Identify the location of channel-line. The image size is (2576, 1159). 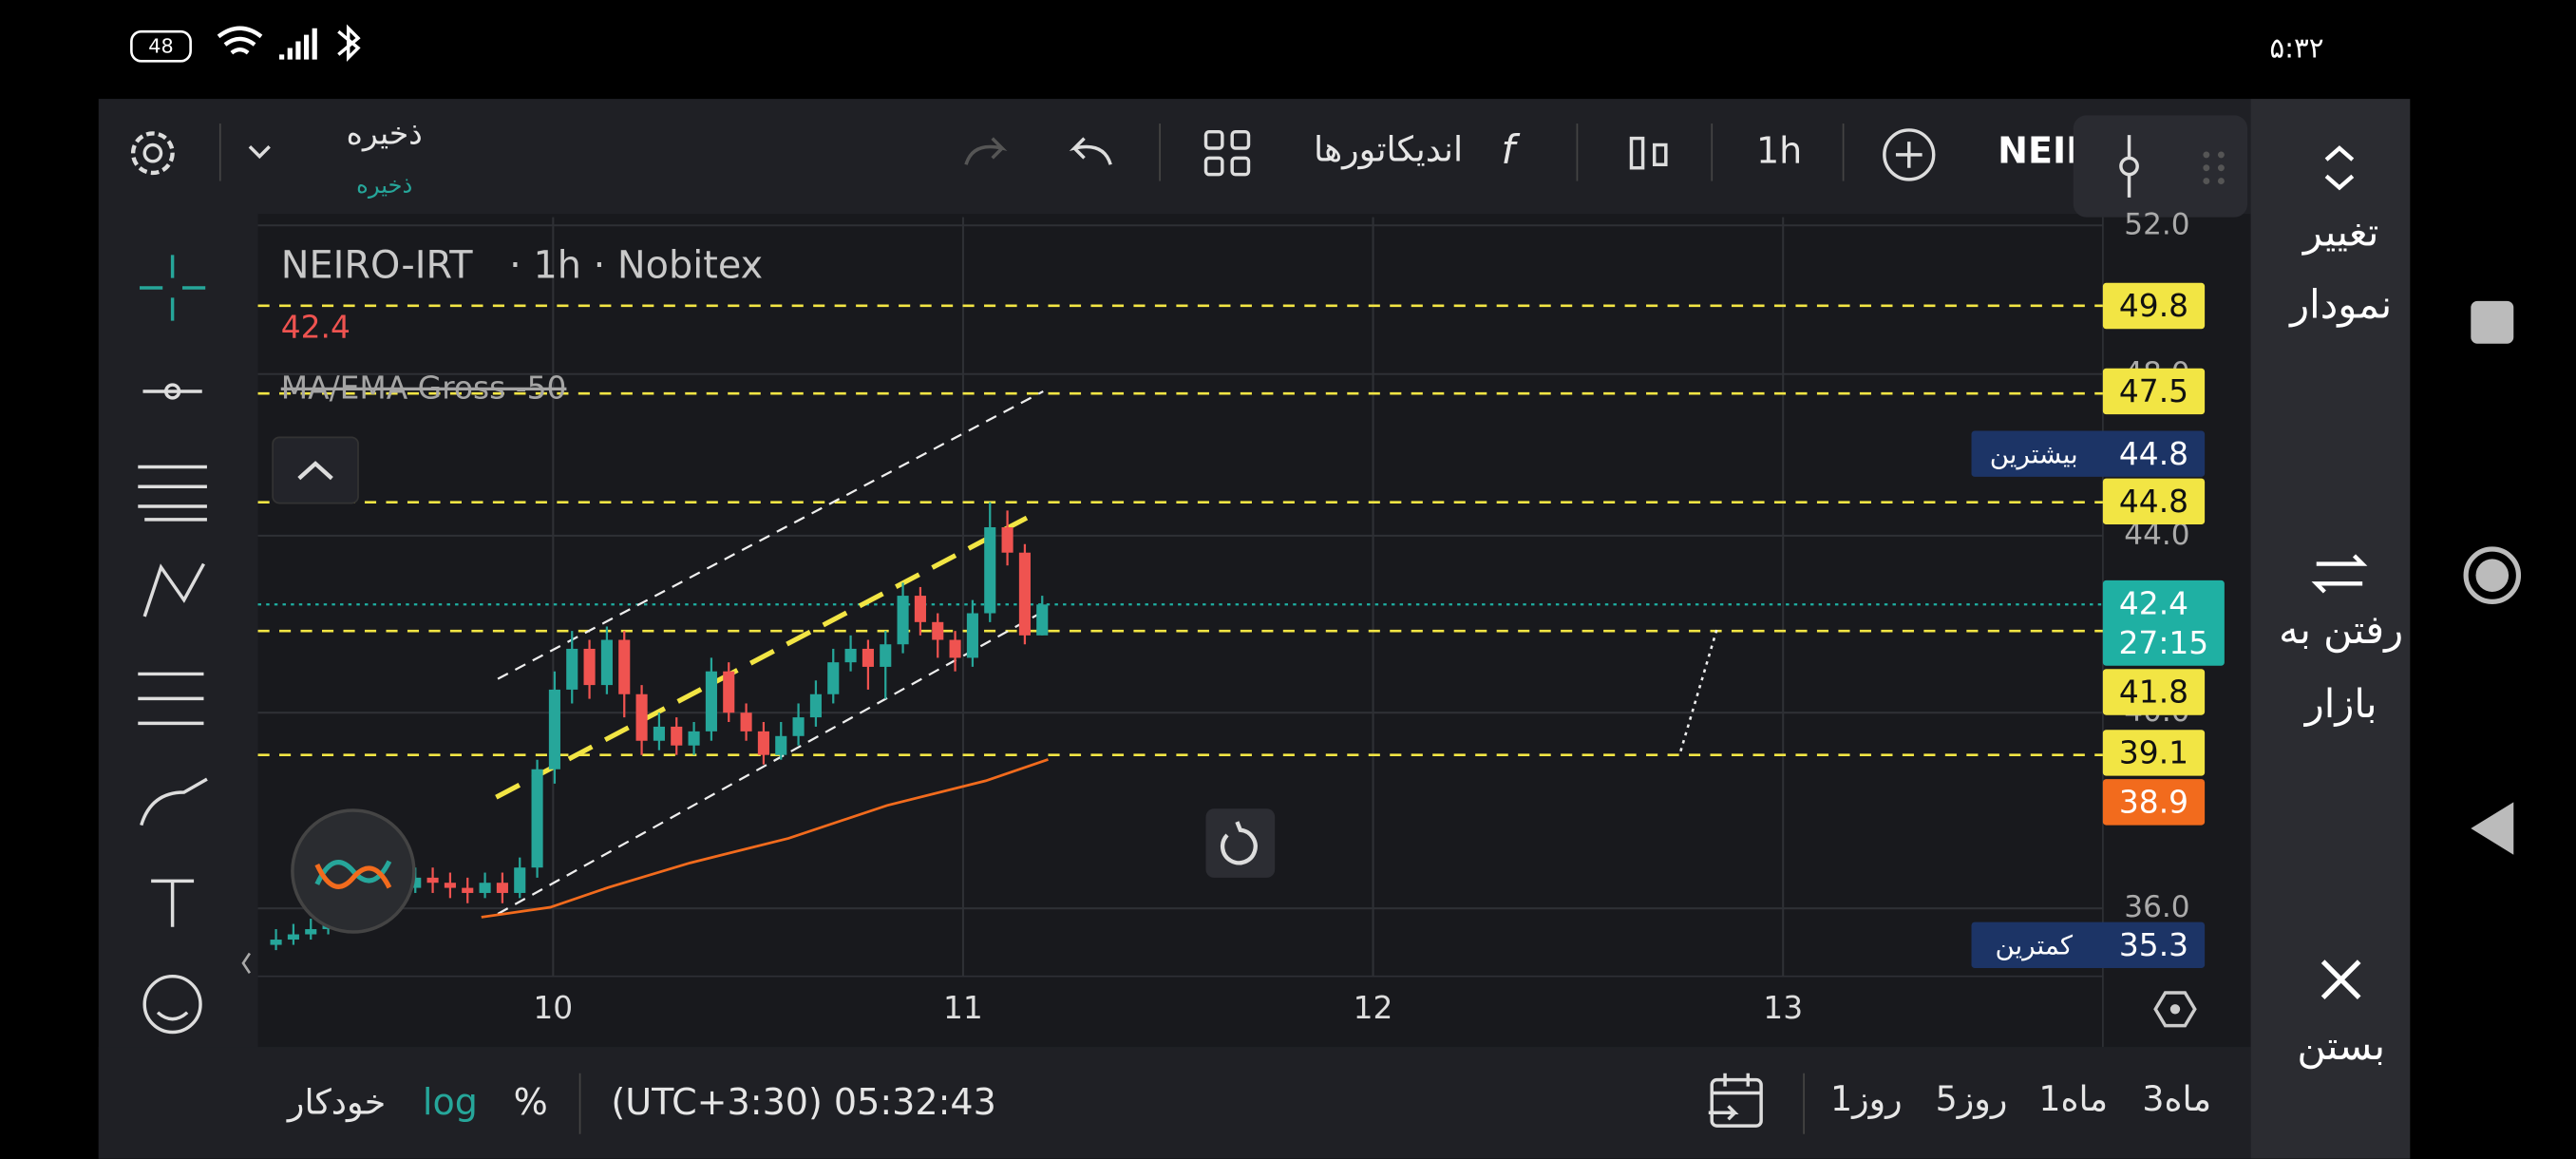
(770, 652).